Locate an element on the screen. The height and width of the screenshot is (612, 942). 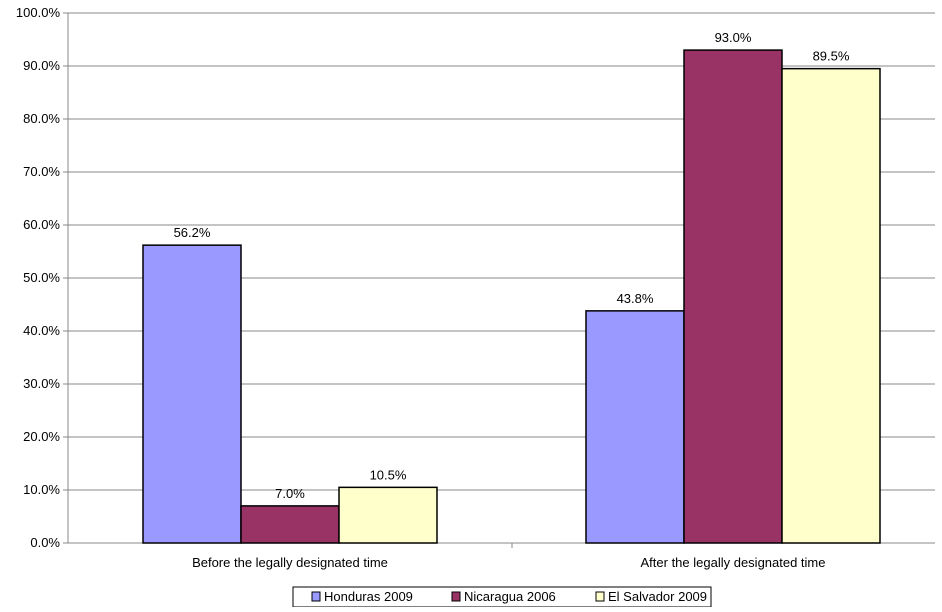
y-tick-label: 70.0% is located at coordinates (41, 171).